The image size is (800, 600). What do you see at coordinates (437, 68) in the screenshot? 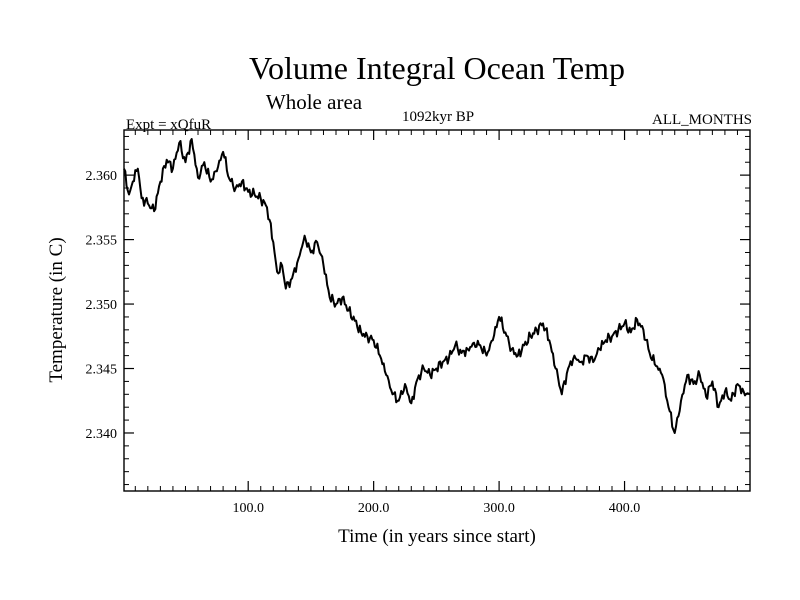
I see `chart-title: Volume Integral Ocean Temp` at bounding box center [437, 68].